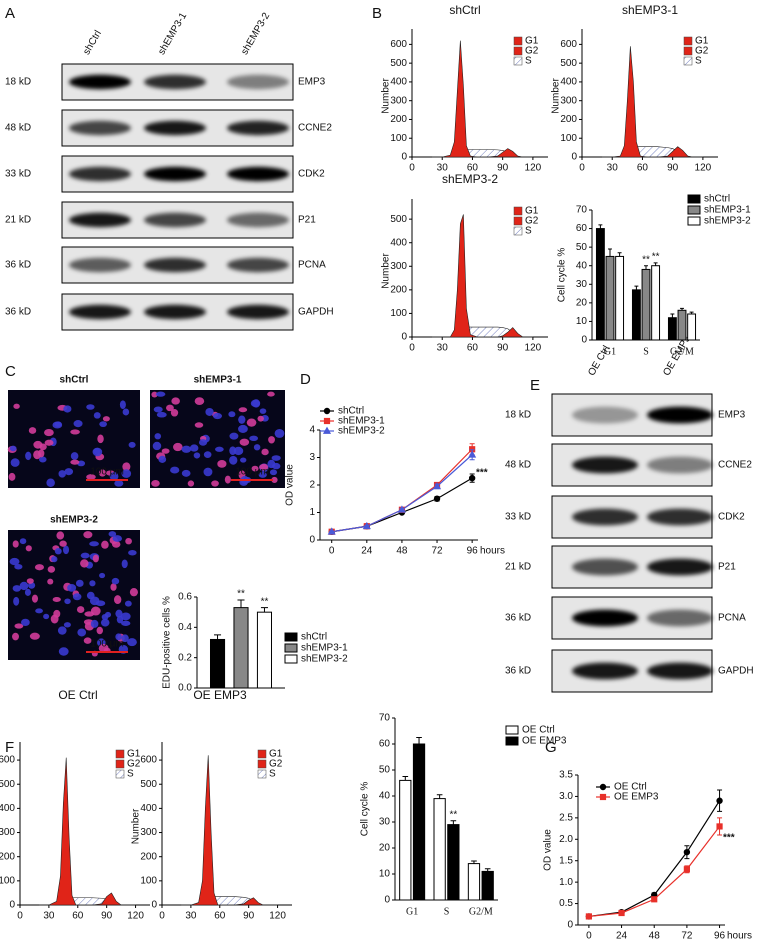 Image resolution: width=769 pixels, height=943 pixels. I want to click on panel-label: G, so click(551, 747).